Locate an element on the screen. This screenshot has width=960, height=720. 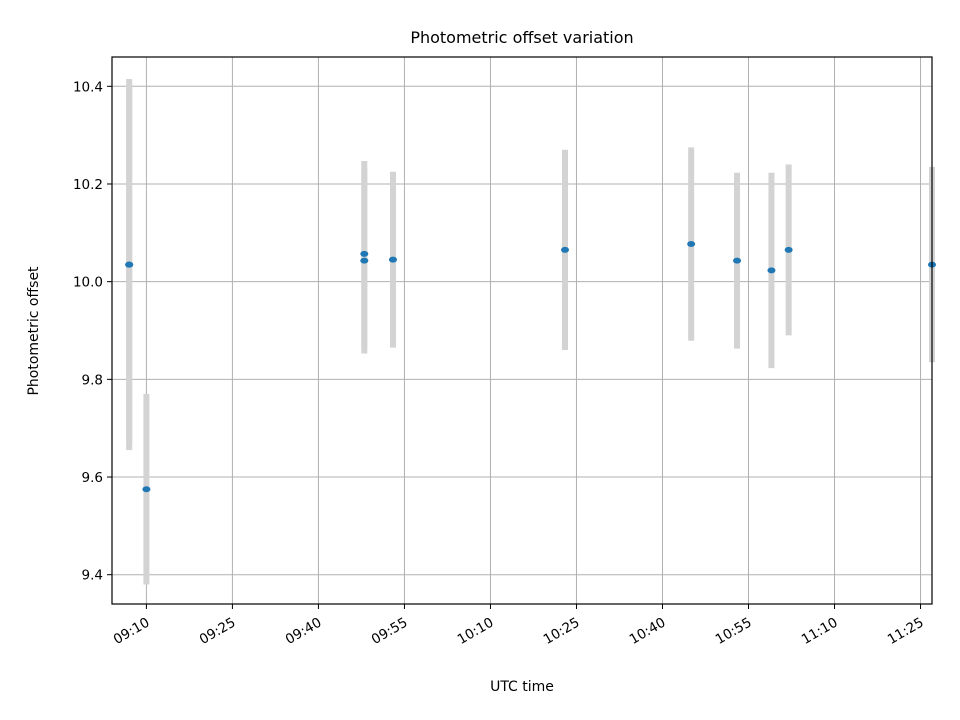
y-tick-label: 9.4 is located at coordinates (92, 576).